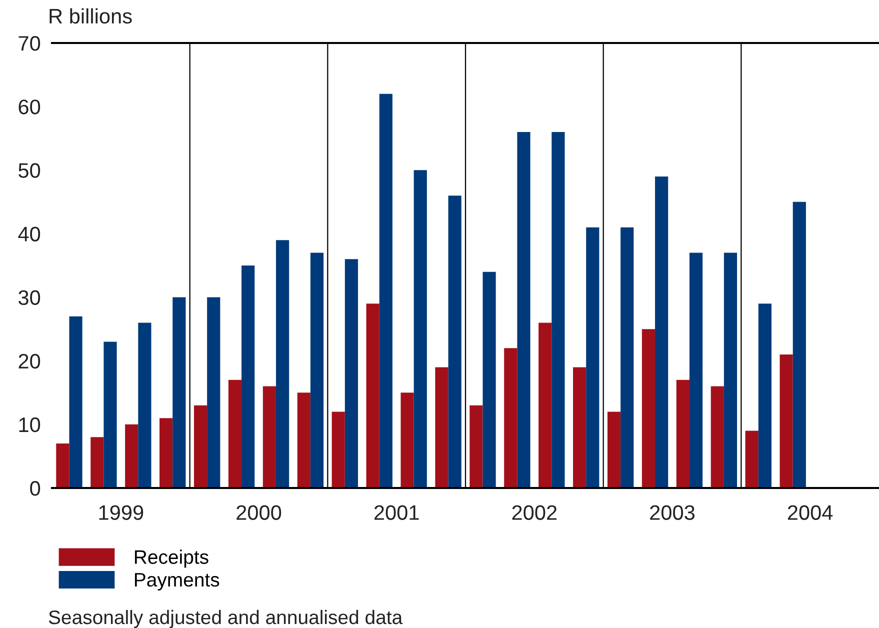  I want to click on legend-label: Payments, so click(177, 581).